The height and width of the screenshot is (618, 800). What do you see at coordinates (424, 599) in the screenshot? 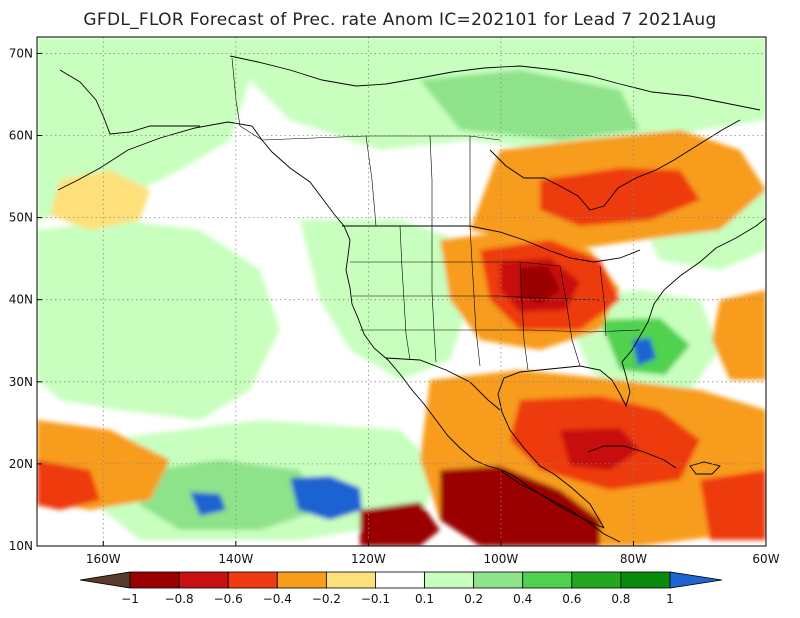
I see `colorbar-label: 0.1` at bounding box center [424, 599].